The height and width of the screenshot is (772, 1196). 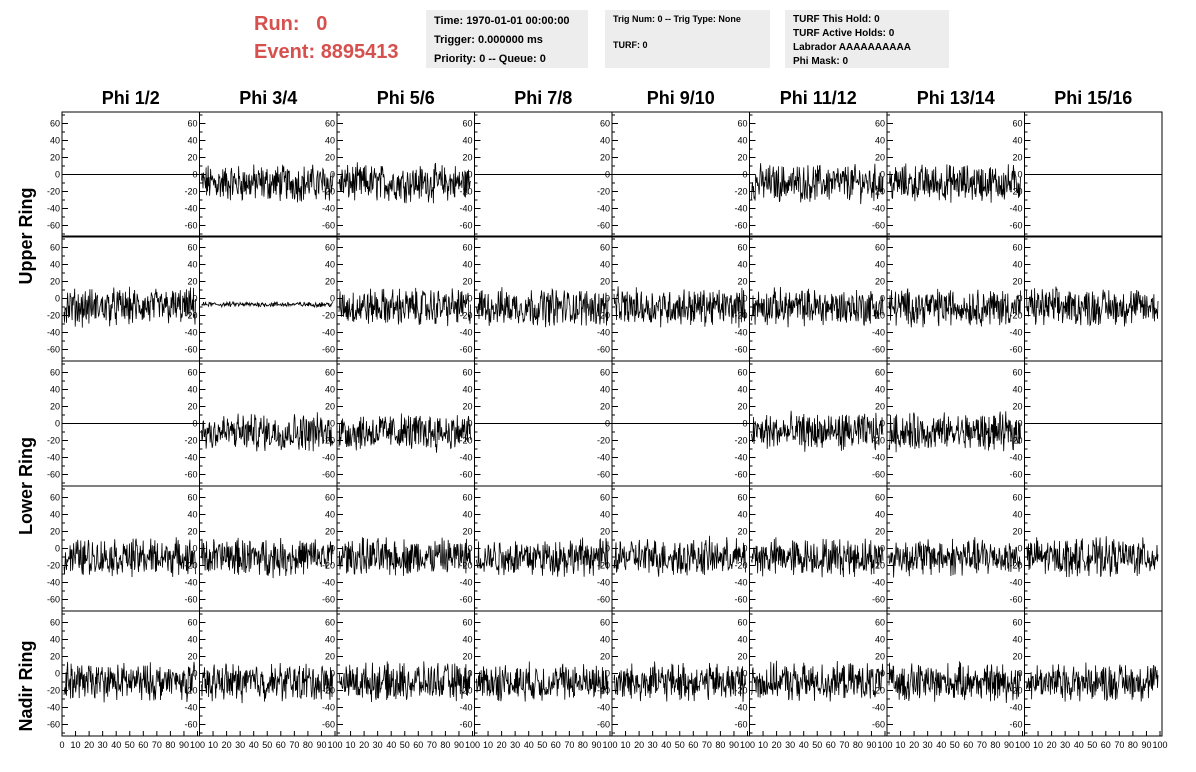 What do you see at coordinates (680, 298) in the screenshot?
I see `waveform-panel-r2-c5` at bounding box center [680, 298].